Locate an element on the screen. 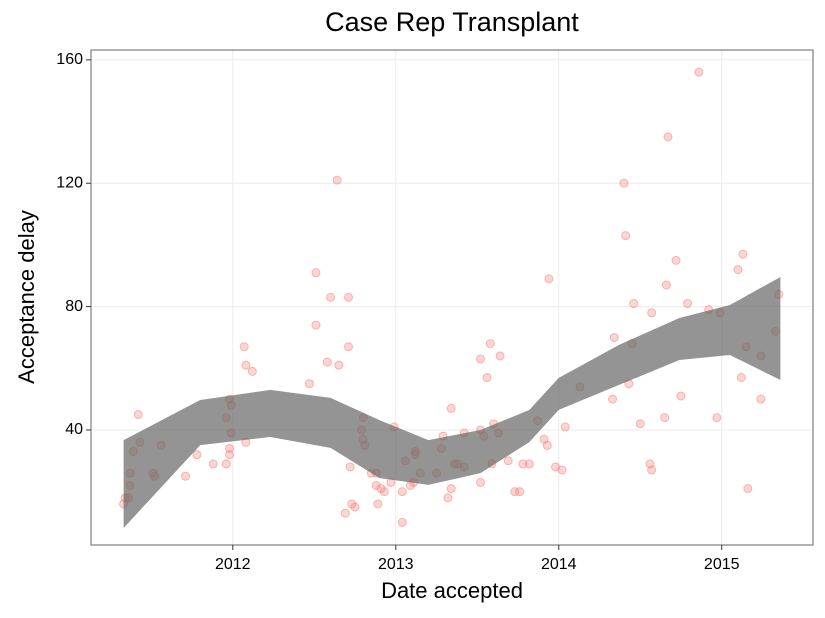  y-axis-label: Acceptance delay is located at coordinates (26, 297).